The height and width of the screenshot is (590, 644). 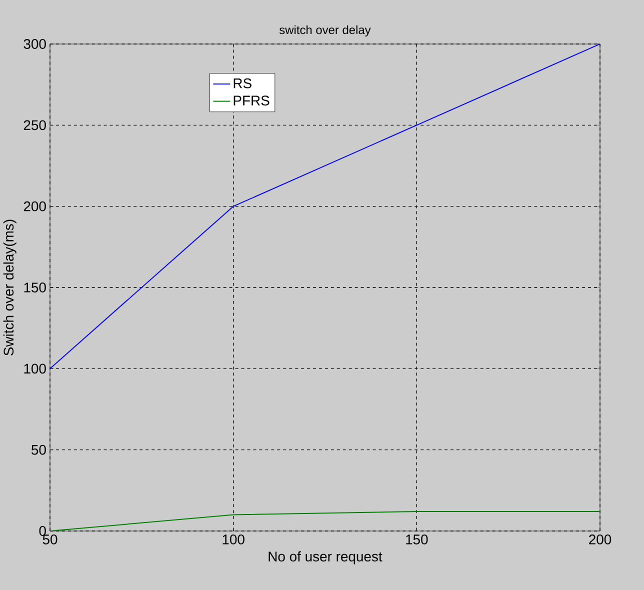 What do you see at coordinates (42, 531) in the screenshot?
I see `y-tick-label: 0` at bounding box center [42, 531].